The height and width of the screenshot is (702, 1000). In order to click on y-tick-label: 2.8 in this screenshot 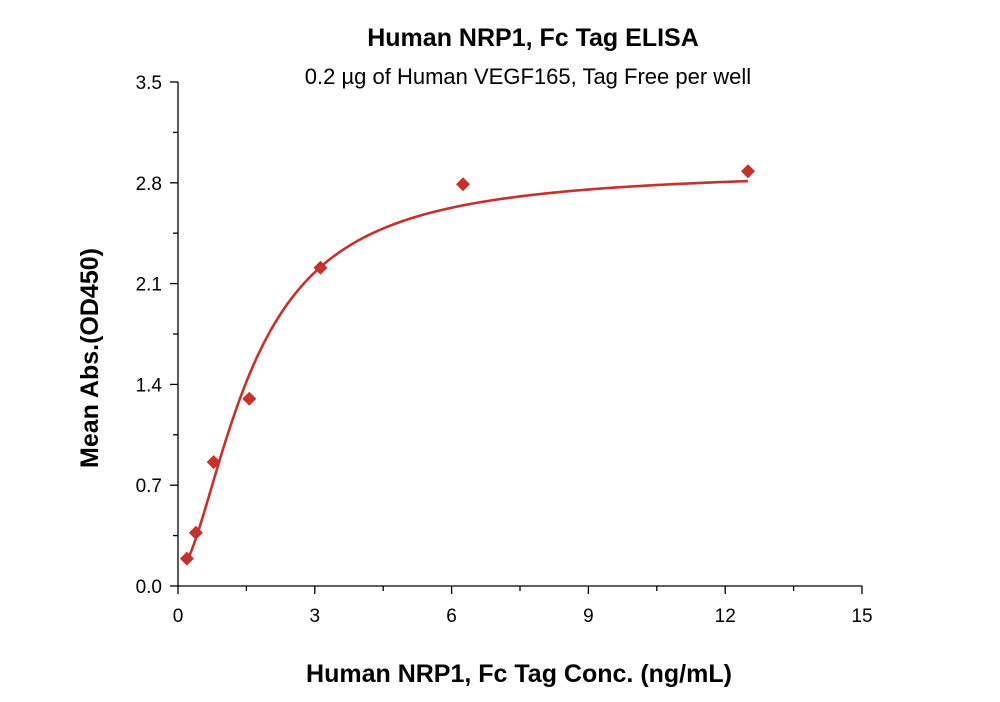, I will do `click(149, 184)`.